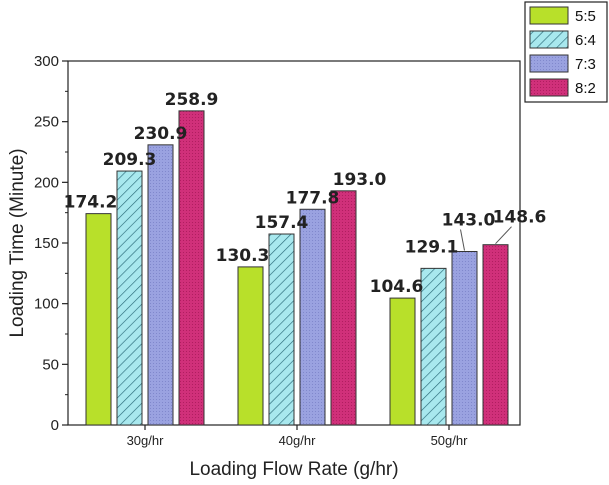  I want to click on bar-7-3-30ghr, so click(160, 285).